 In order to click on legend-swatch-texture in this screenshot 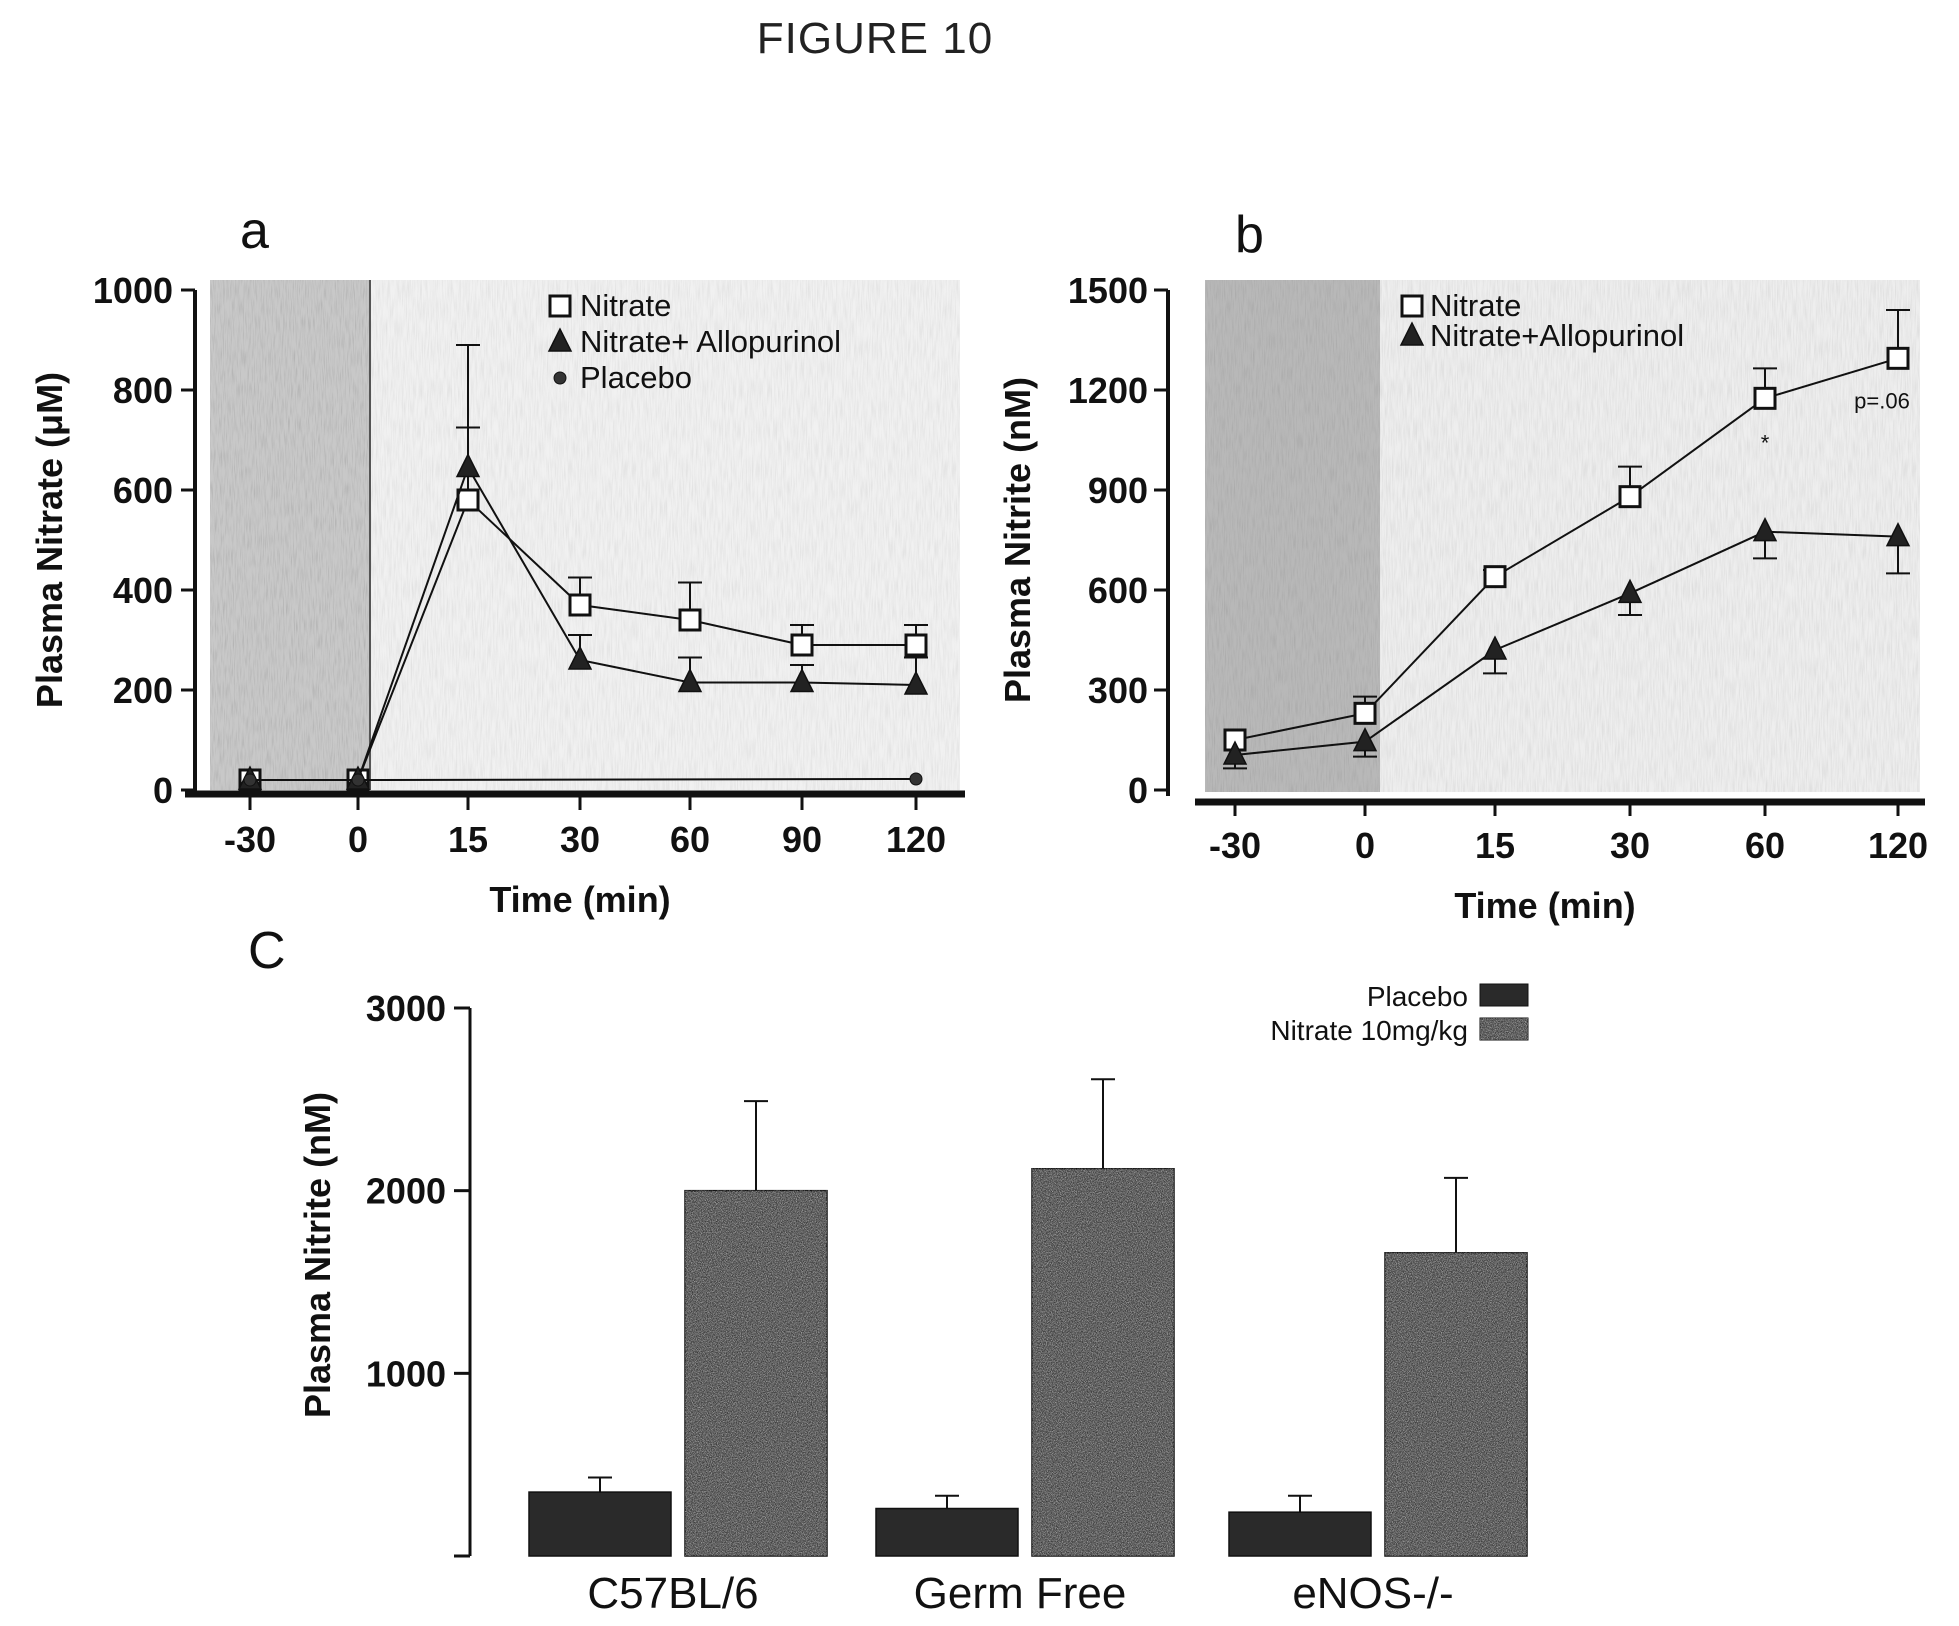, I will do `click(1504, 1029)`.